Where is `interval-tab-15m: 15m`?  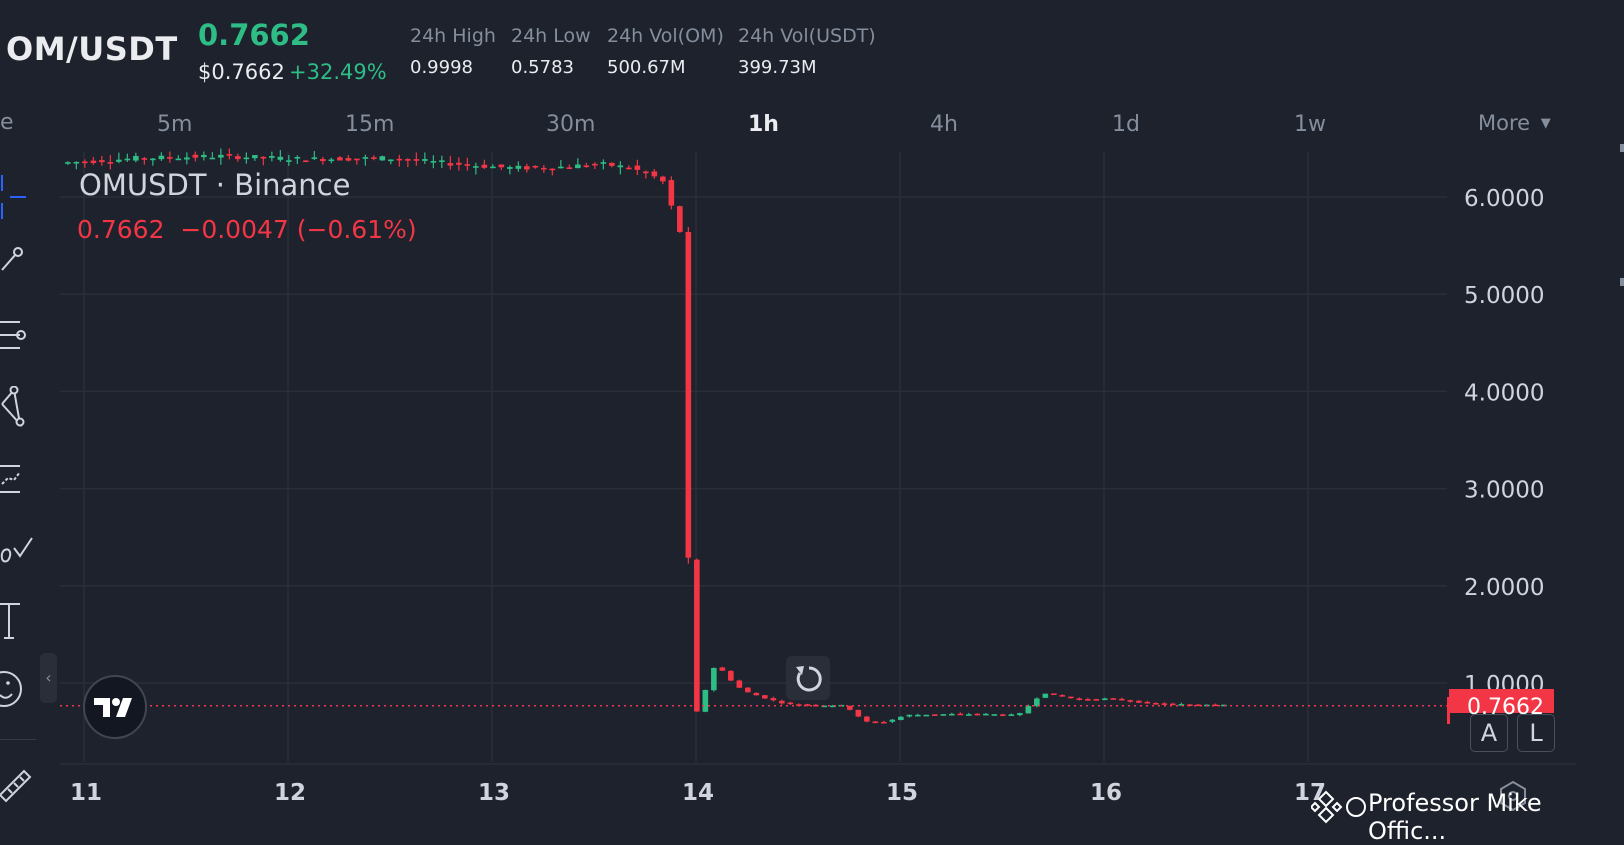 interval-tab-15m: 15m is located at coordinates (370, 124).